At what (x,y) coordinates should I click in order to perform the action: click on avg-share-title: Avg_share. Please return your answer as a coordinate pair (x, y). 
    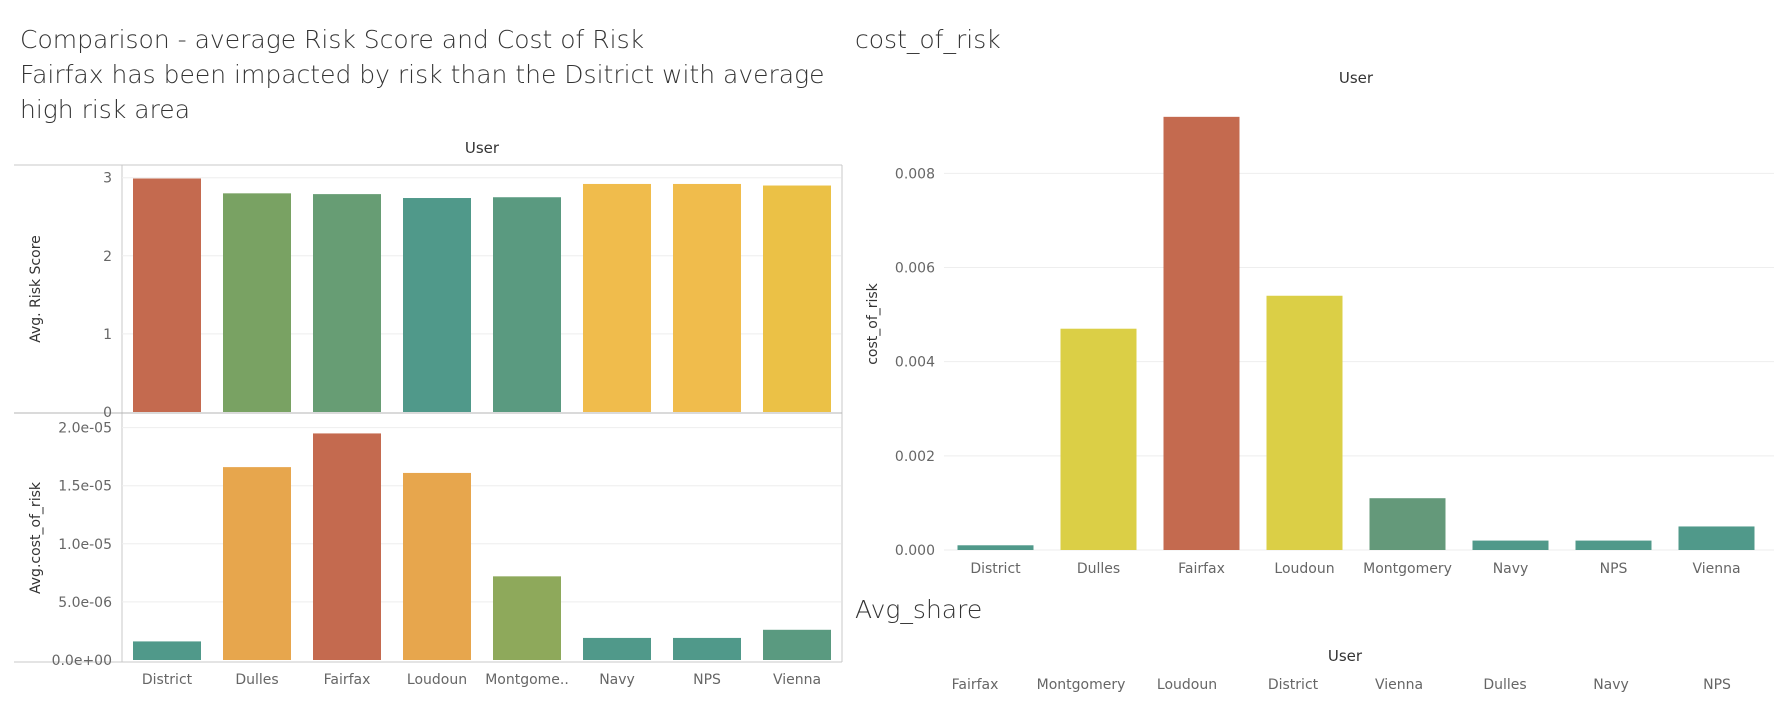
    Looking at the image, I should click on (919, 609).